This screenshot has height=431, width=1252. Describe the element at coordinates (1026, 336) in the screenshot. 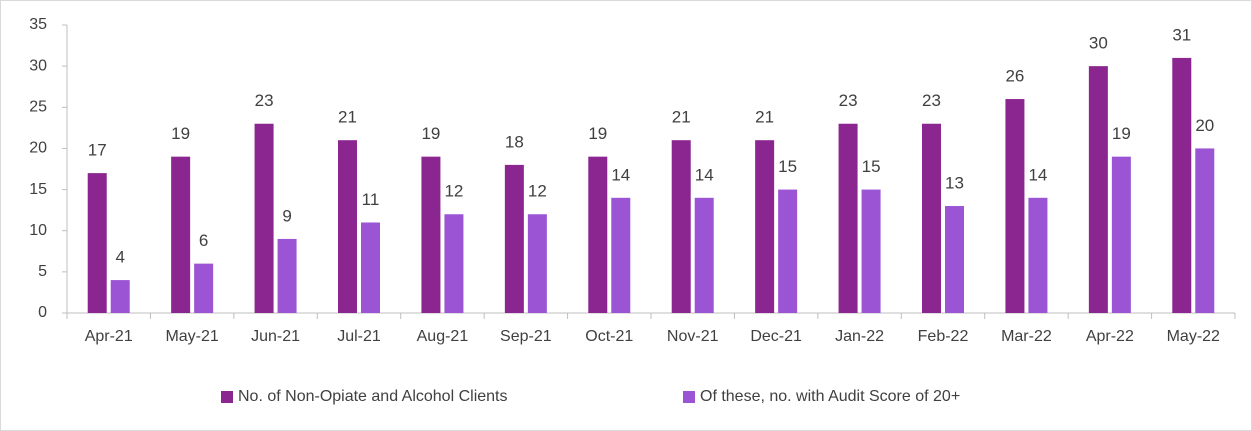

I see `x-tick-label: Mar-22` at that location.